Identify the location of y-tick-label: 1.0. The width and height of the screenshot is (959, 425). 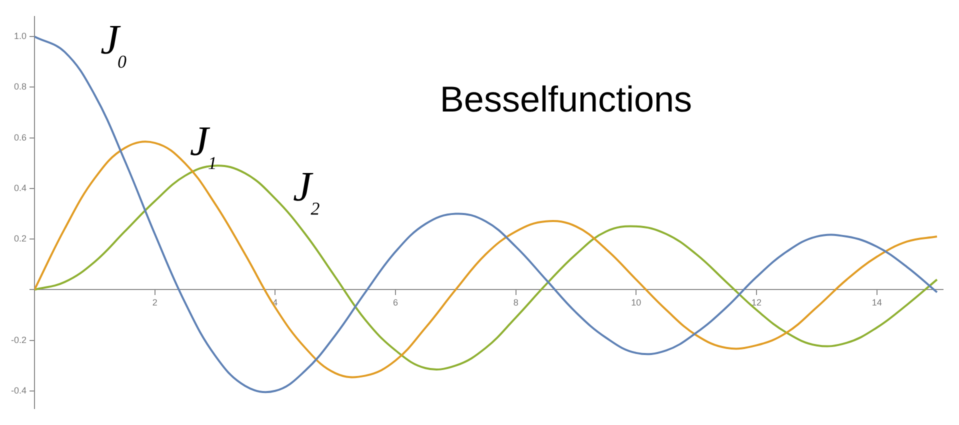
(20, 36).